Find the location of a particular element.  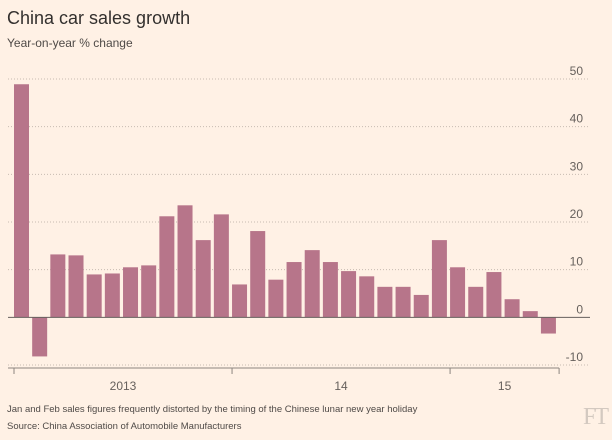

x-axis: 2013 14 15 is located at coordinates (284, 380).